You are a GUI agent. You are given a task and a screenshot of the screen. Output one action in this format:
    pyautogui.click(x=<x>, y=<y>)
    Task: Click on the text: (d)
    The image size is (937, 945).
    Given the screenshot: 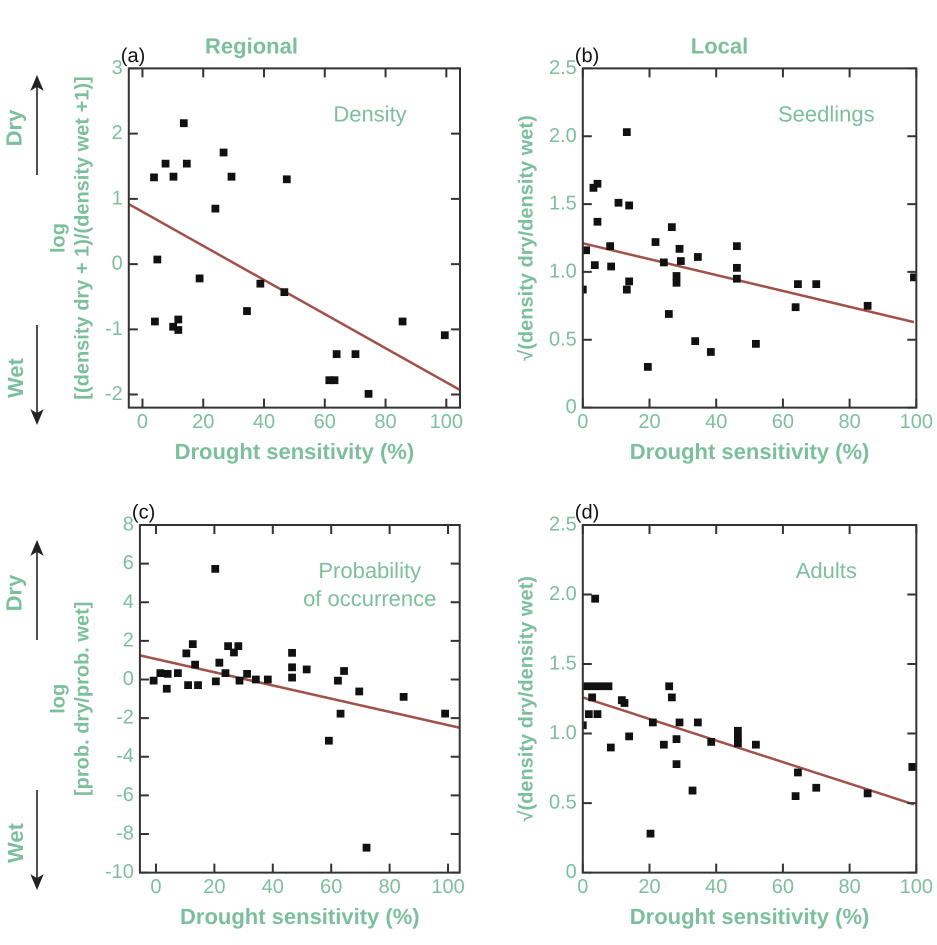 What is the action you would take?
    pyautogui.click(x=587, y=513)
    